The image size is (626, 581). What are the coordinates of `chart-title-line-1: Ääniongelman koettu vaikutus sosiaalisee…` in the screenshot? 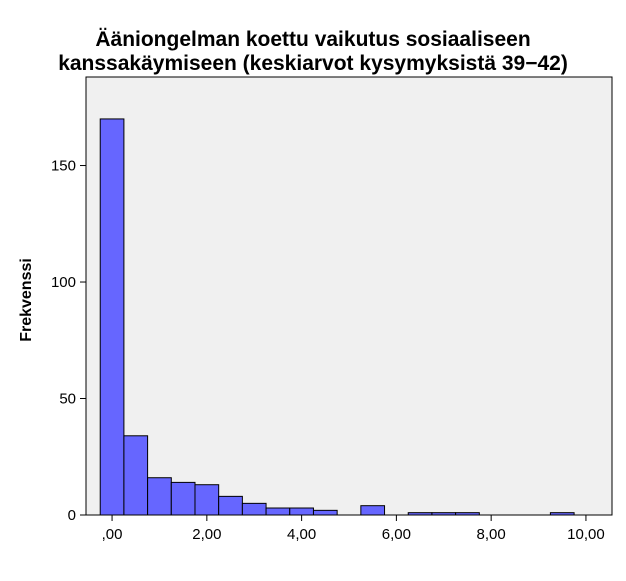 It's located at (313, 39).